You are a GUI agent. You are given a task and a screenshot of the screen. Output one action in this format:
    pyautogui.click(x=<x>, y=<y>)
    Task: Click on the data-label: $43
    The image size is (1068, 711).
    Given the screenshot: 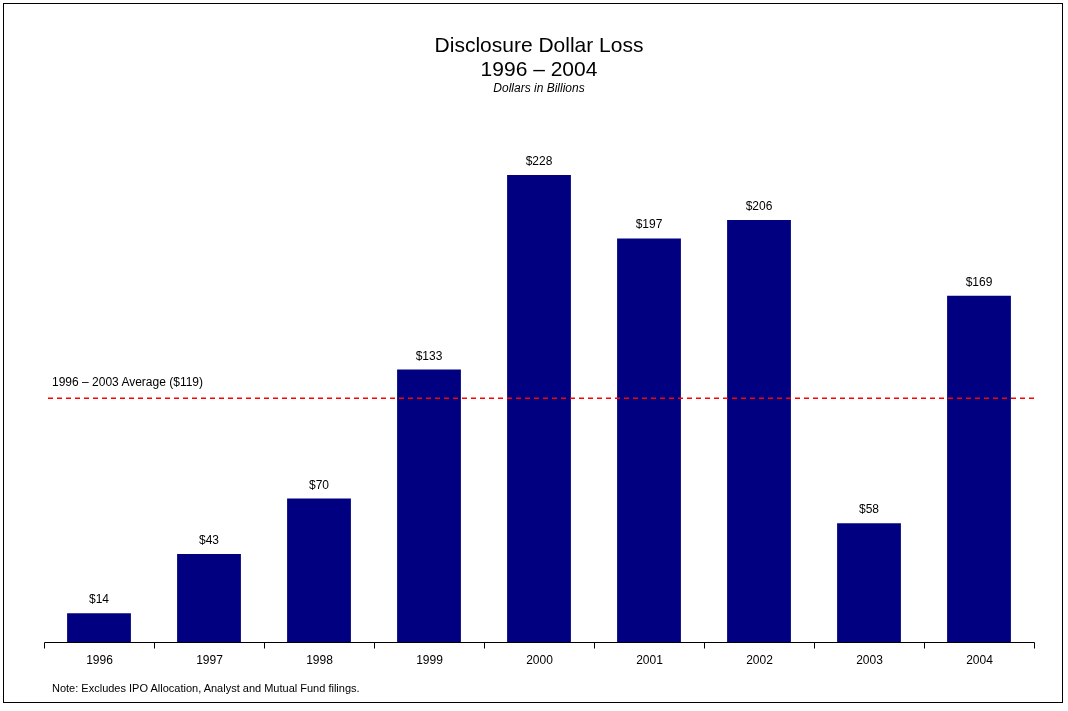 What is the action you would take?
    pyautogui.click(x=209, y=539)
    